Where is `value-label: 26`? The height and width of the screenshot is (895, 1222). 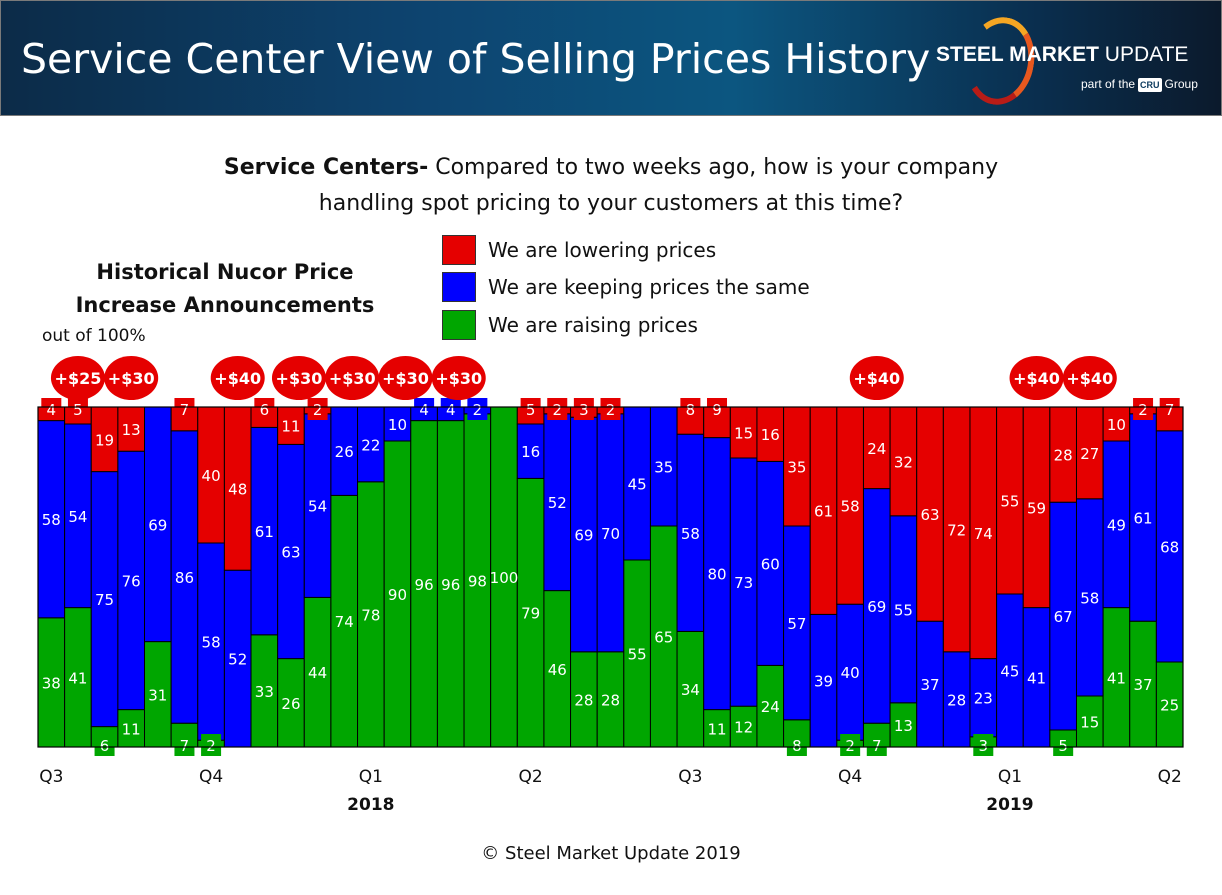 value-label: 26 is located at coordinates (344, 452).